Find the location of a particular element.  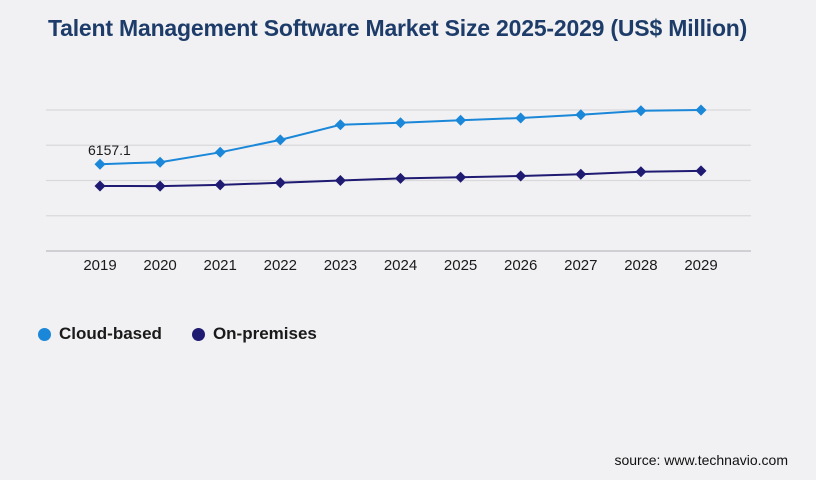

legend-item-cloud-based: Cloud-based is located at coordinates (100, 334).